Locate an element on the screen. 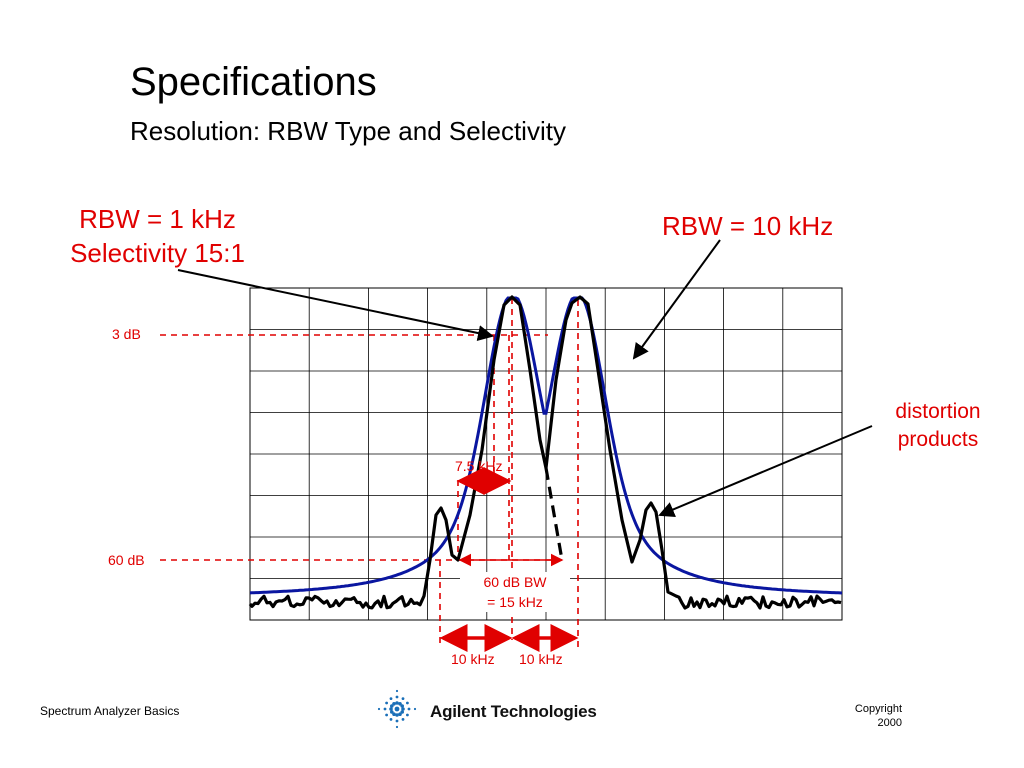 The width and height of the screenshot is (1024, 768). distortion-line1: distortion is located at coordinates (938, 411).